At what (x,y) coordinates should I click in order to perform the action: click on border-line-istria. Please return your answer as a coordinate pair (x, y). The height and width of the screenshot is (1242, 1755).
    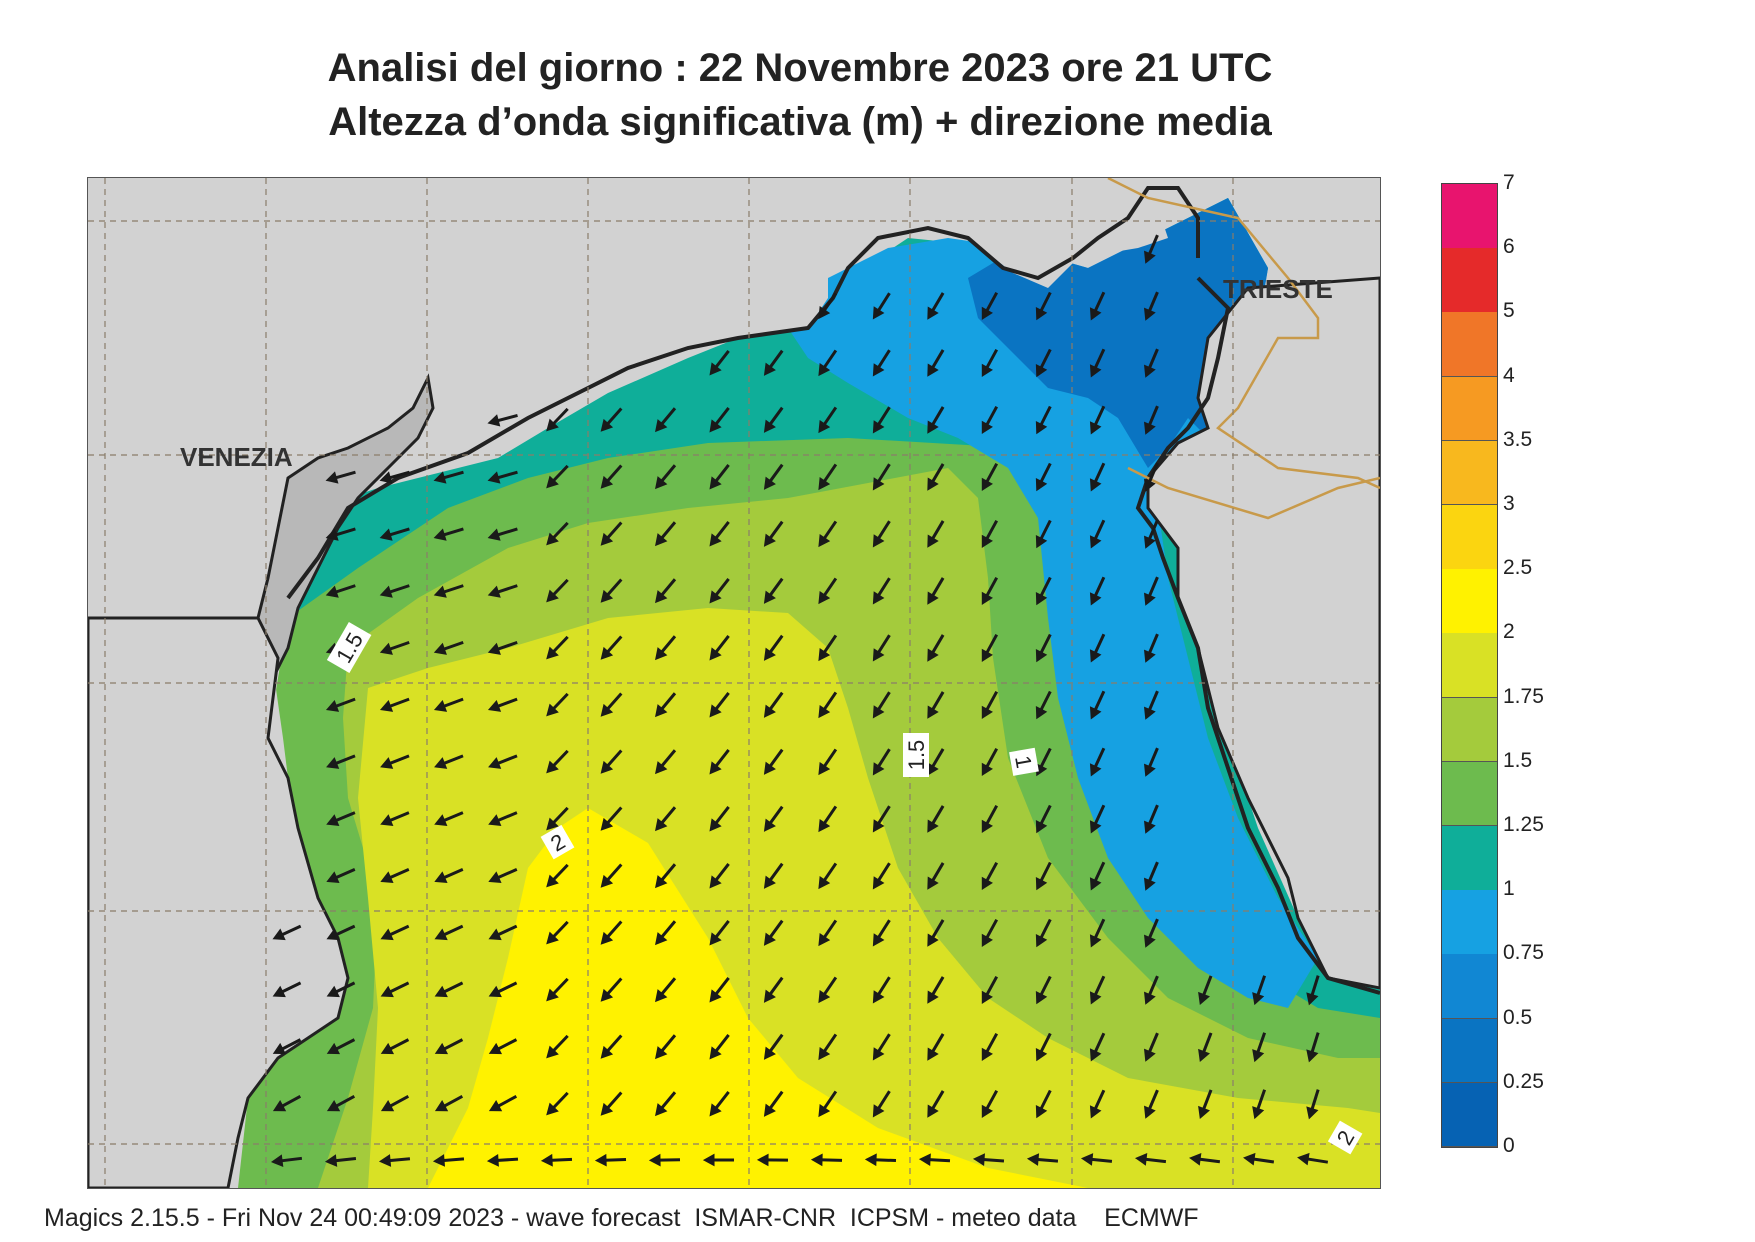
    Looking at the image, I should click on (1253, 493).